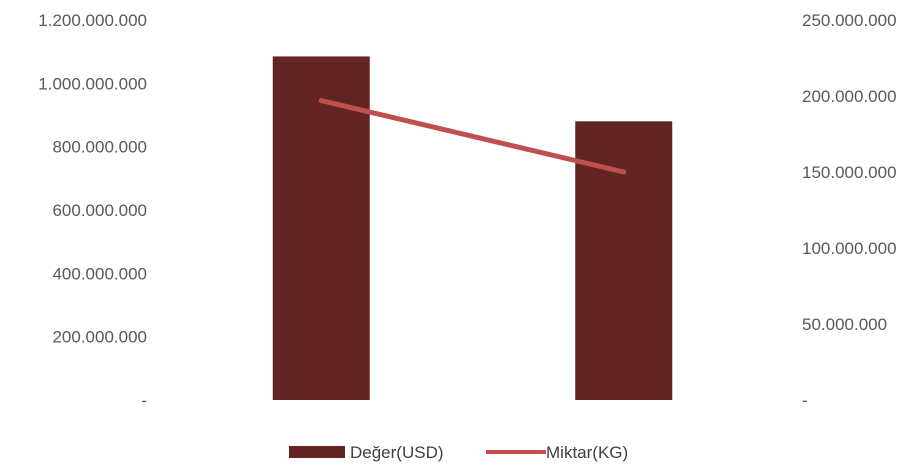 Image resolution: width=923 pixels, height=467 pixels. What do you see at coordinates (99, 337) in the screenshot?
I see `left-tick-label: 200.000.000` at bounding box center [99, 337].